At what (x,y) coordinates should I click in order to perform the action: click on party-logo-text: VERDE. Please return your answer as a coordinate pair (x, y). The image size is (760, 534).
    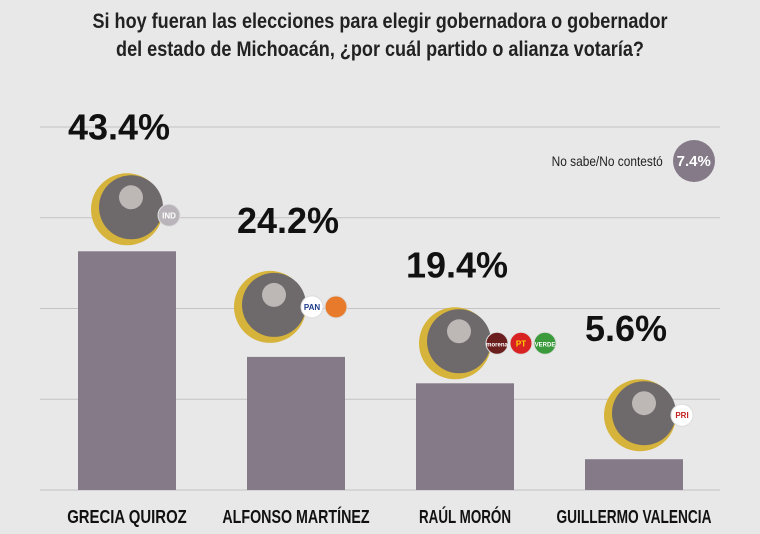
    Looking at the image, I should click on (545, 345).